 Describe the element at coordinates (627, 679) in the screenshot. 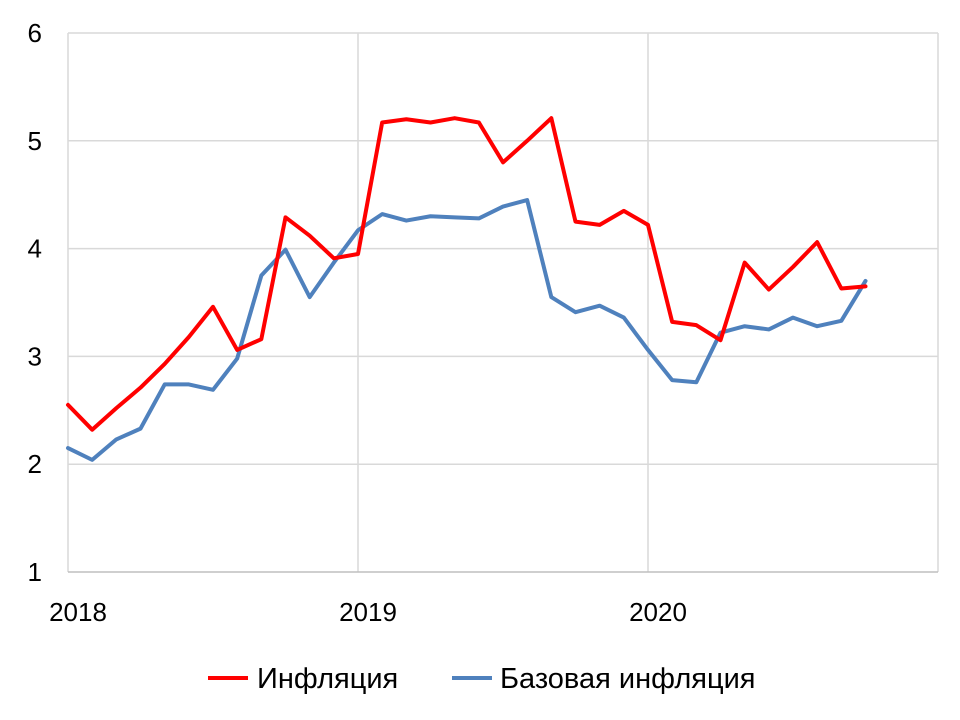

I see `legend-label: Базовая инфляция` at that location.